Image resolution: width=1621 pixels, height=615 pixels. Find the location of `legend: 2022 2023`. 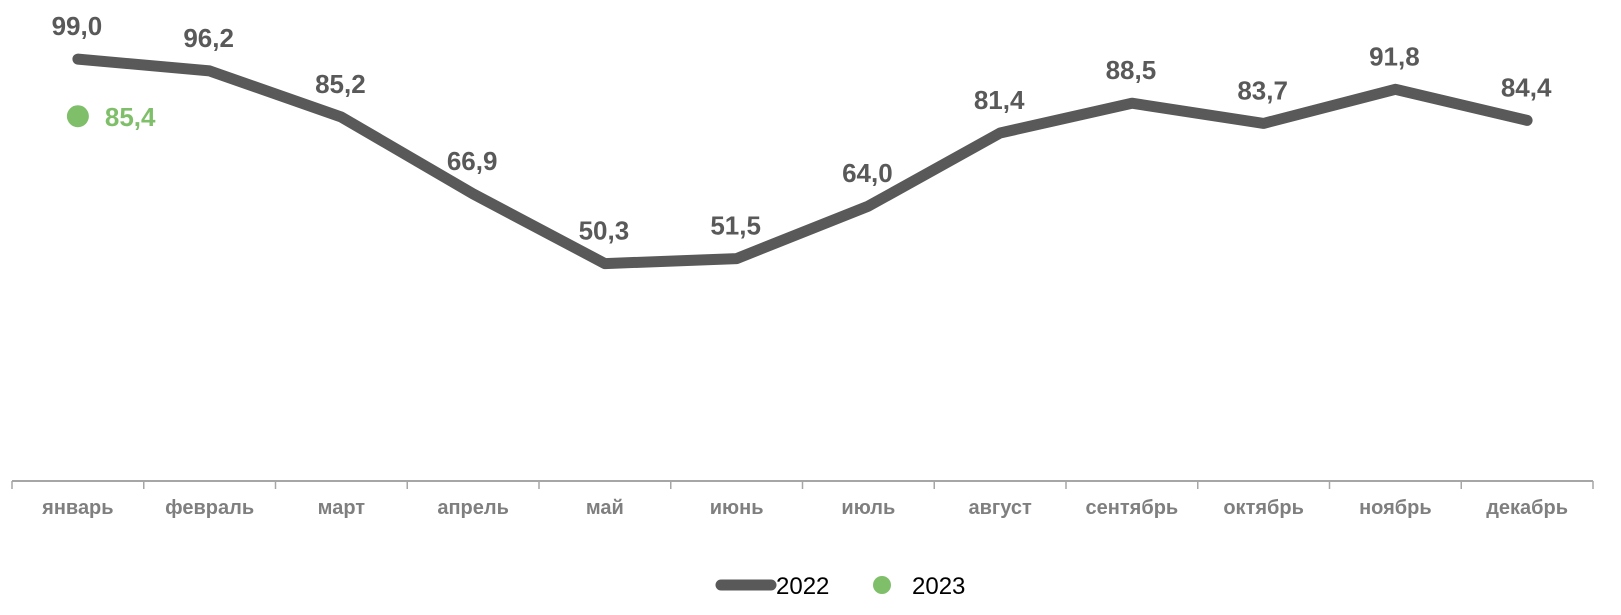

legend: 2022 2023 is located at coordinates (840, 586).